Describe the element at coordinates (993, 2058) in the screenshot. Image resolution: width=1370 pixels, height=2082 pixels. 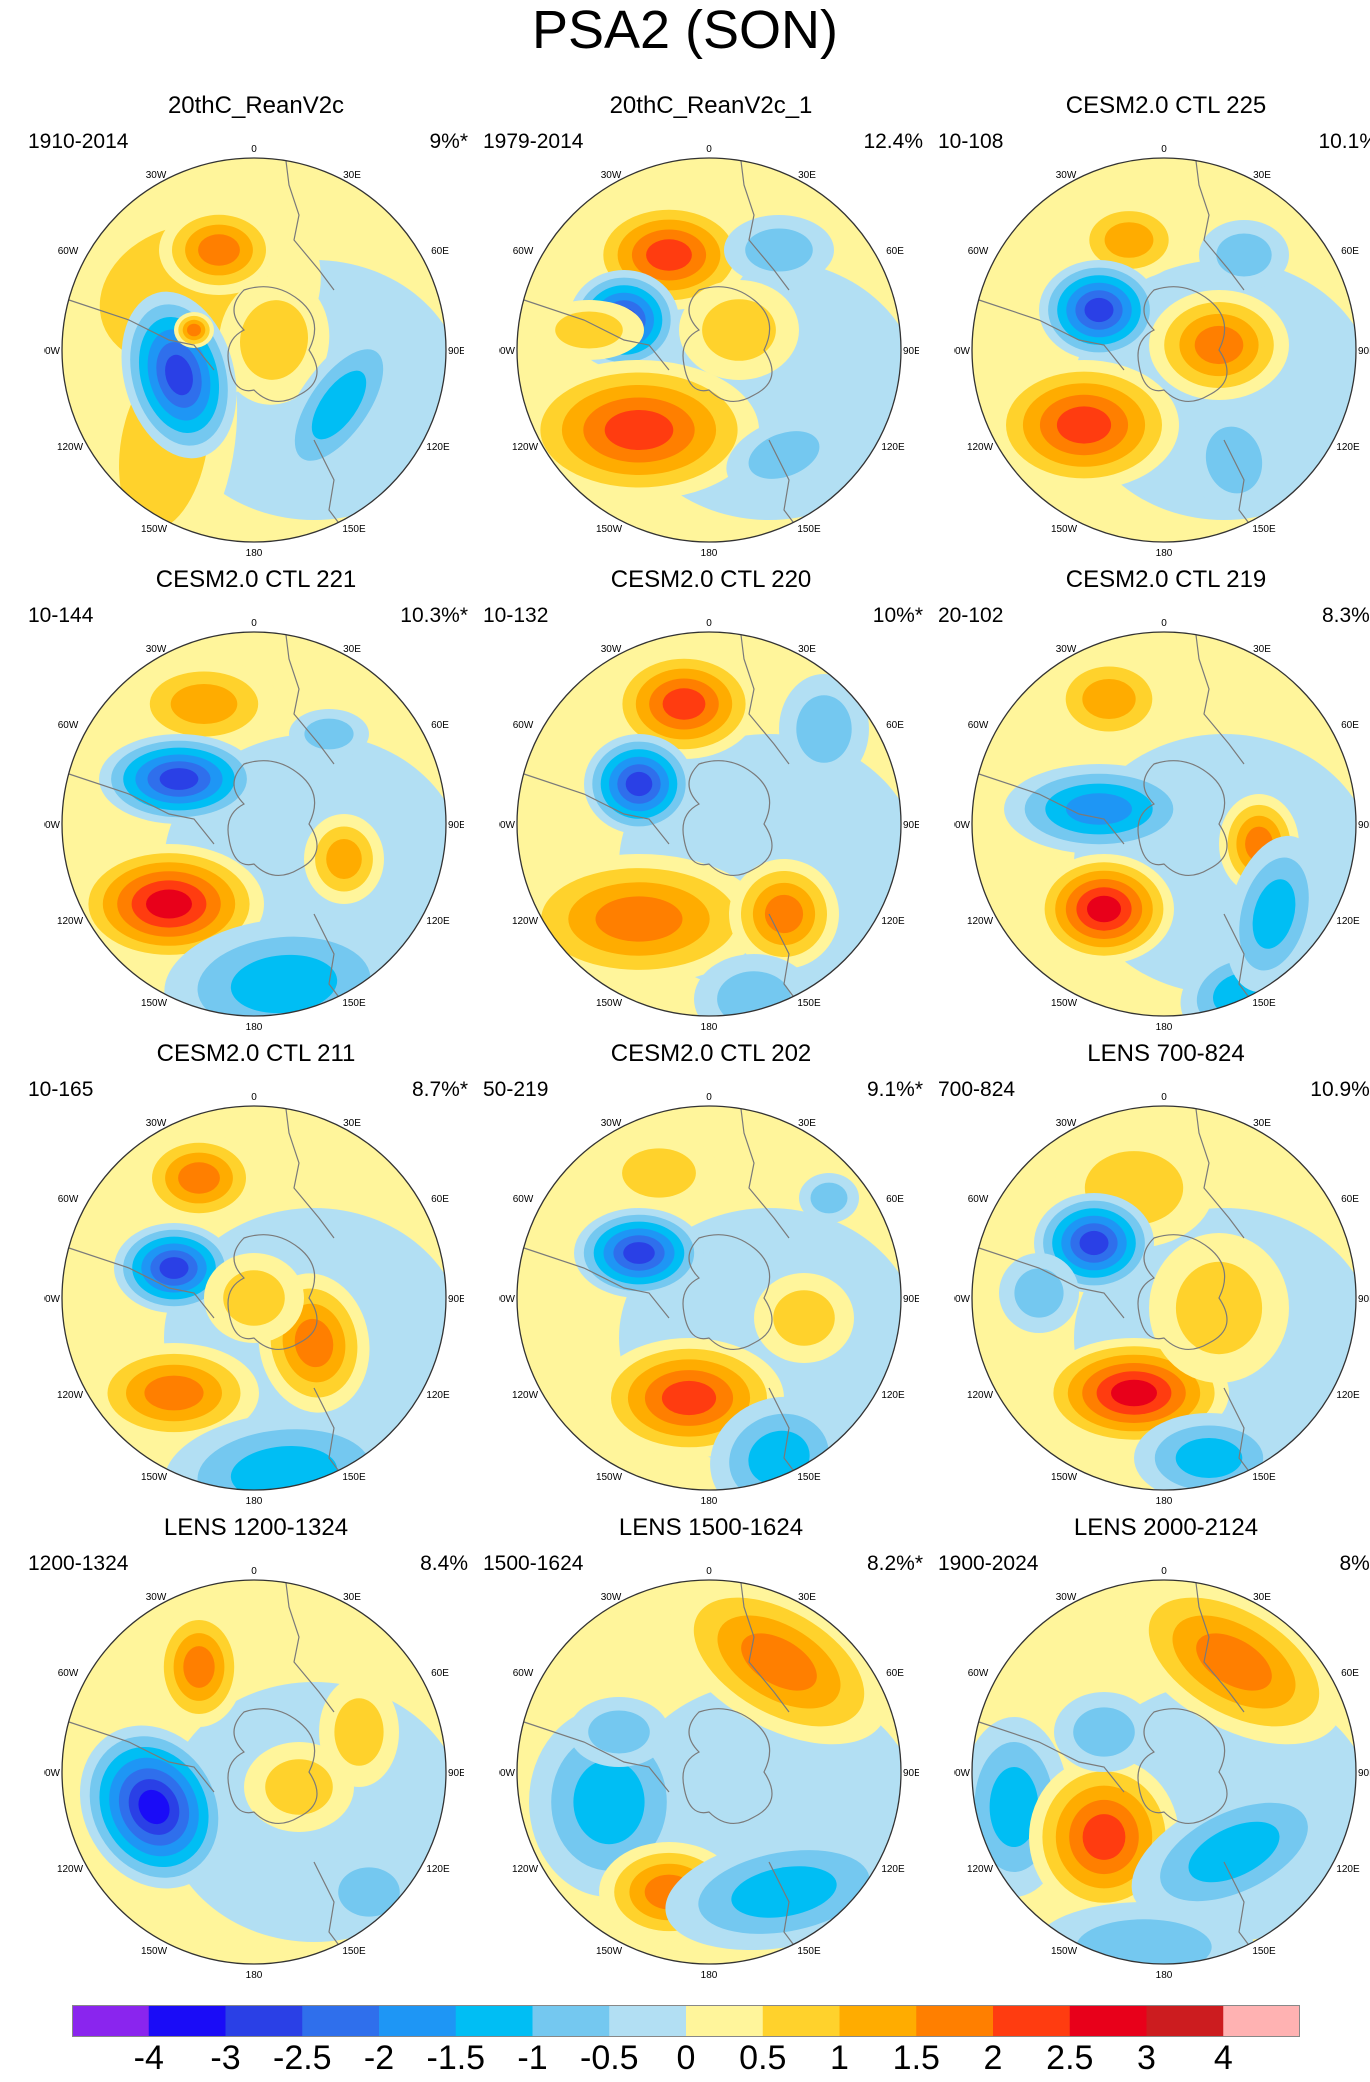
I see `colorbar-tick-label: 2` at that location.